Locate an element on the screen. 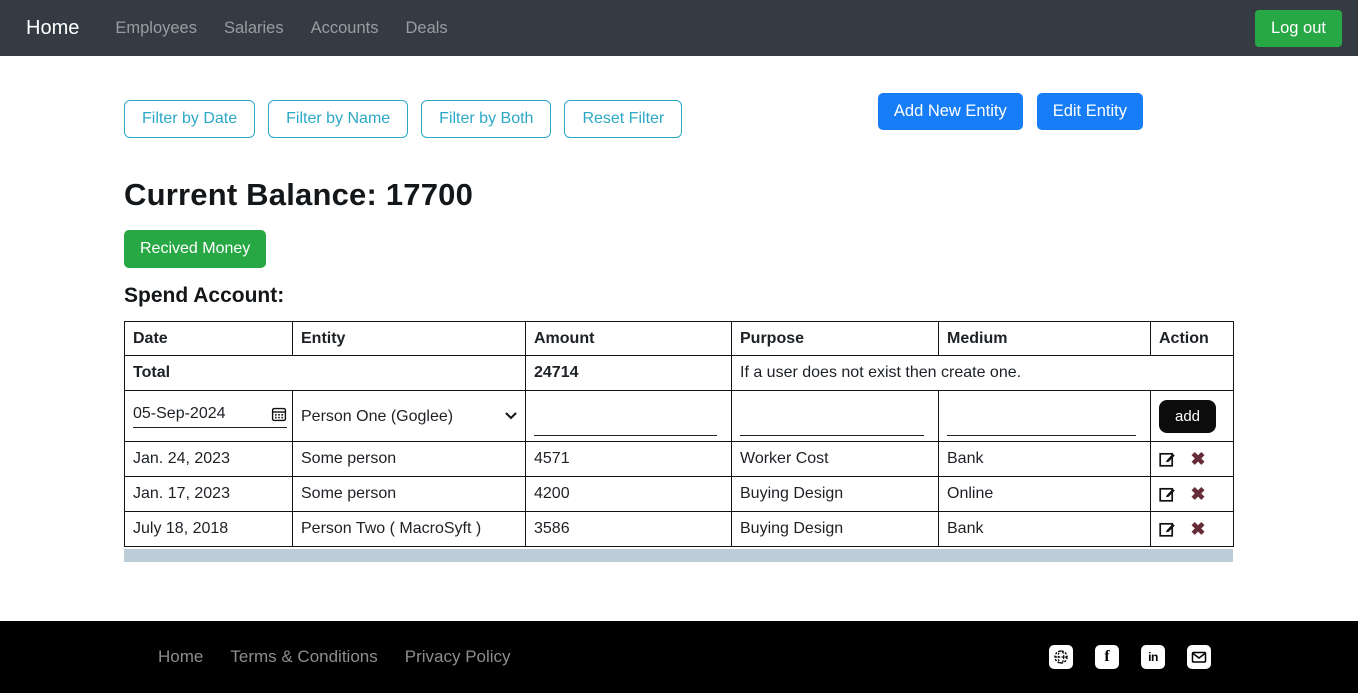  balance-label: Current Balance: is located at coordinates (250, 194).